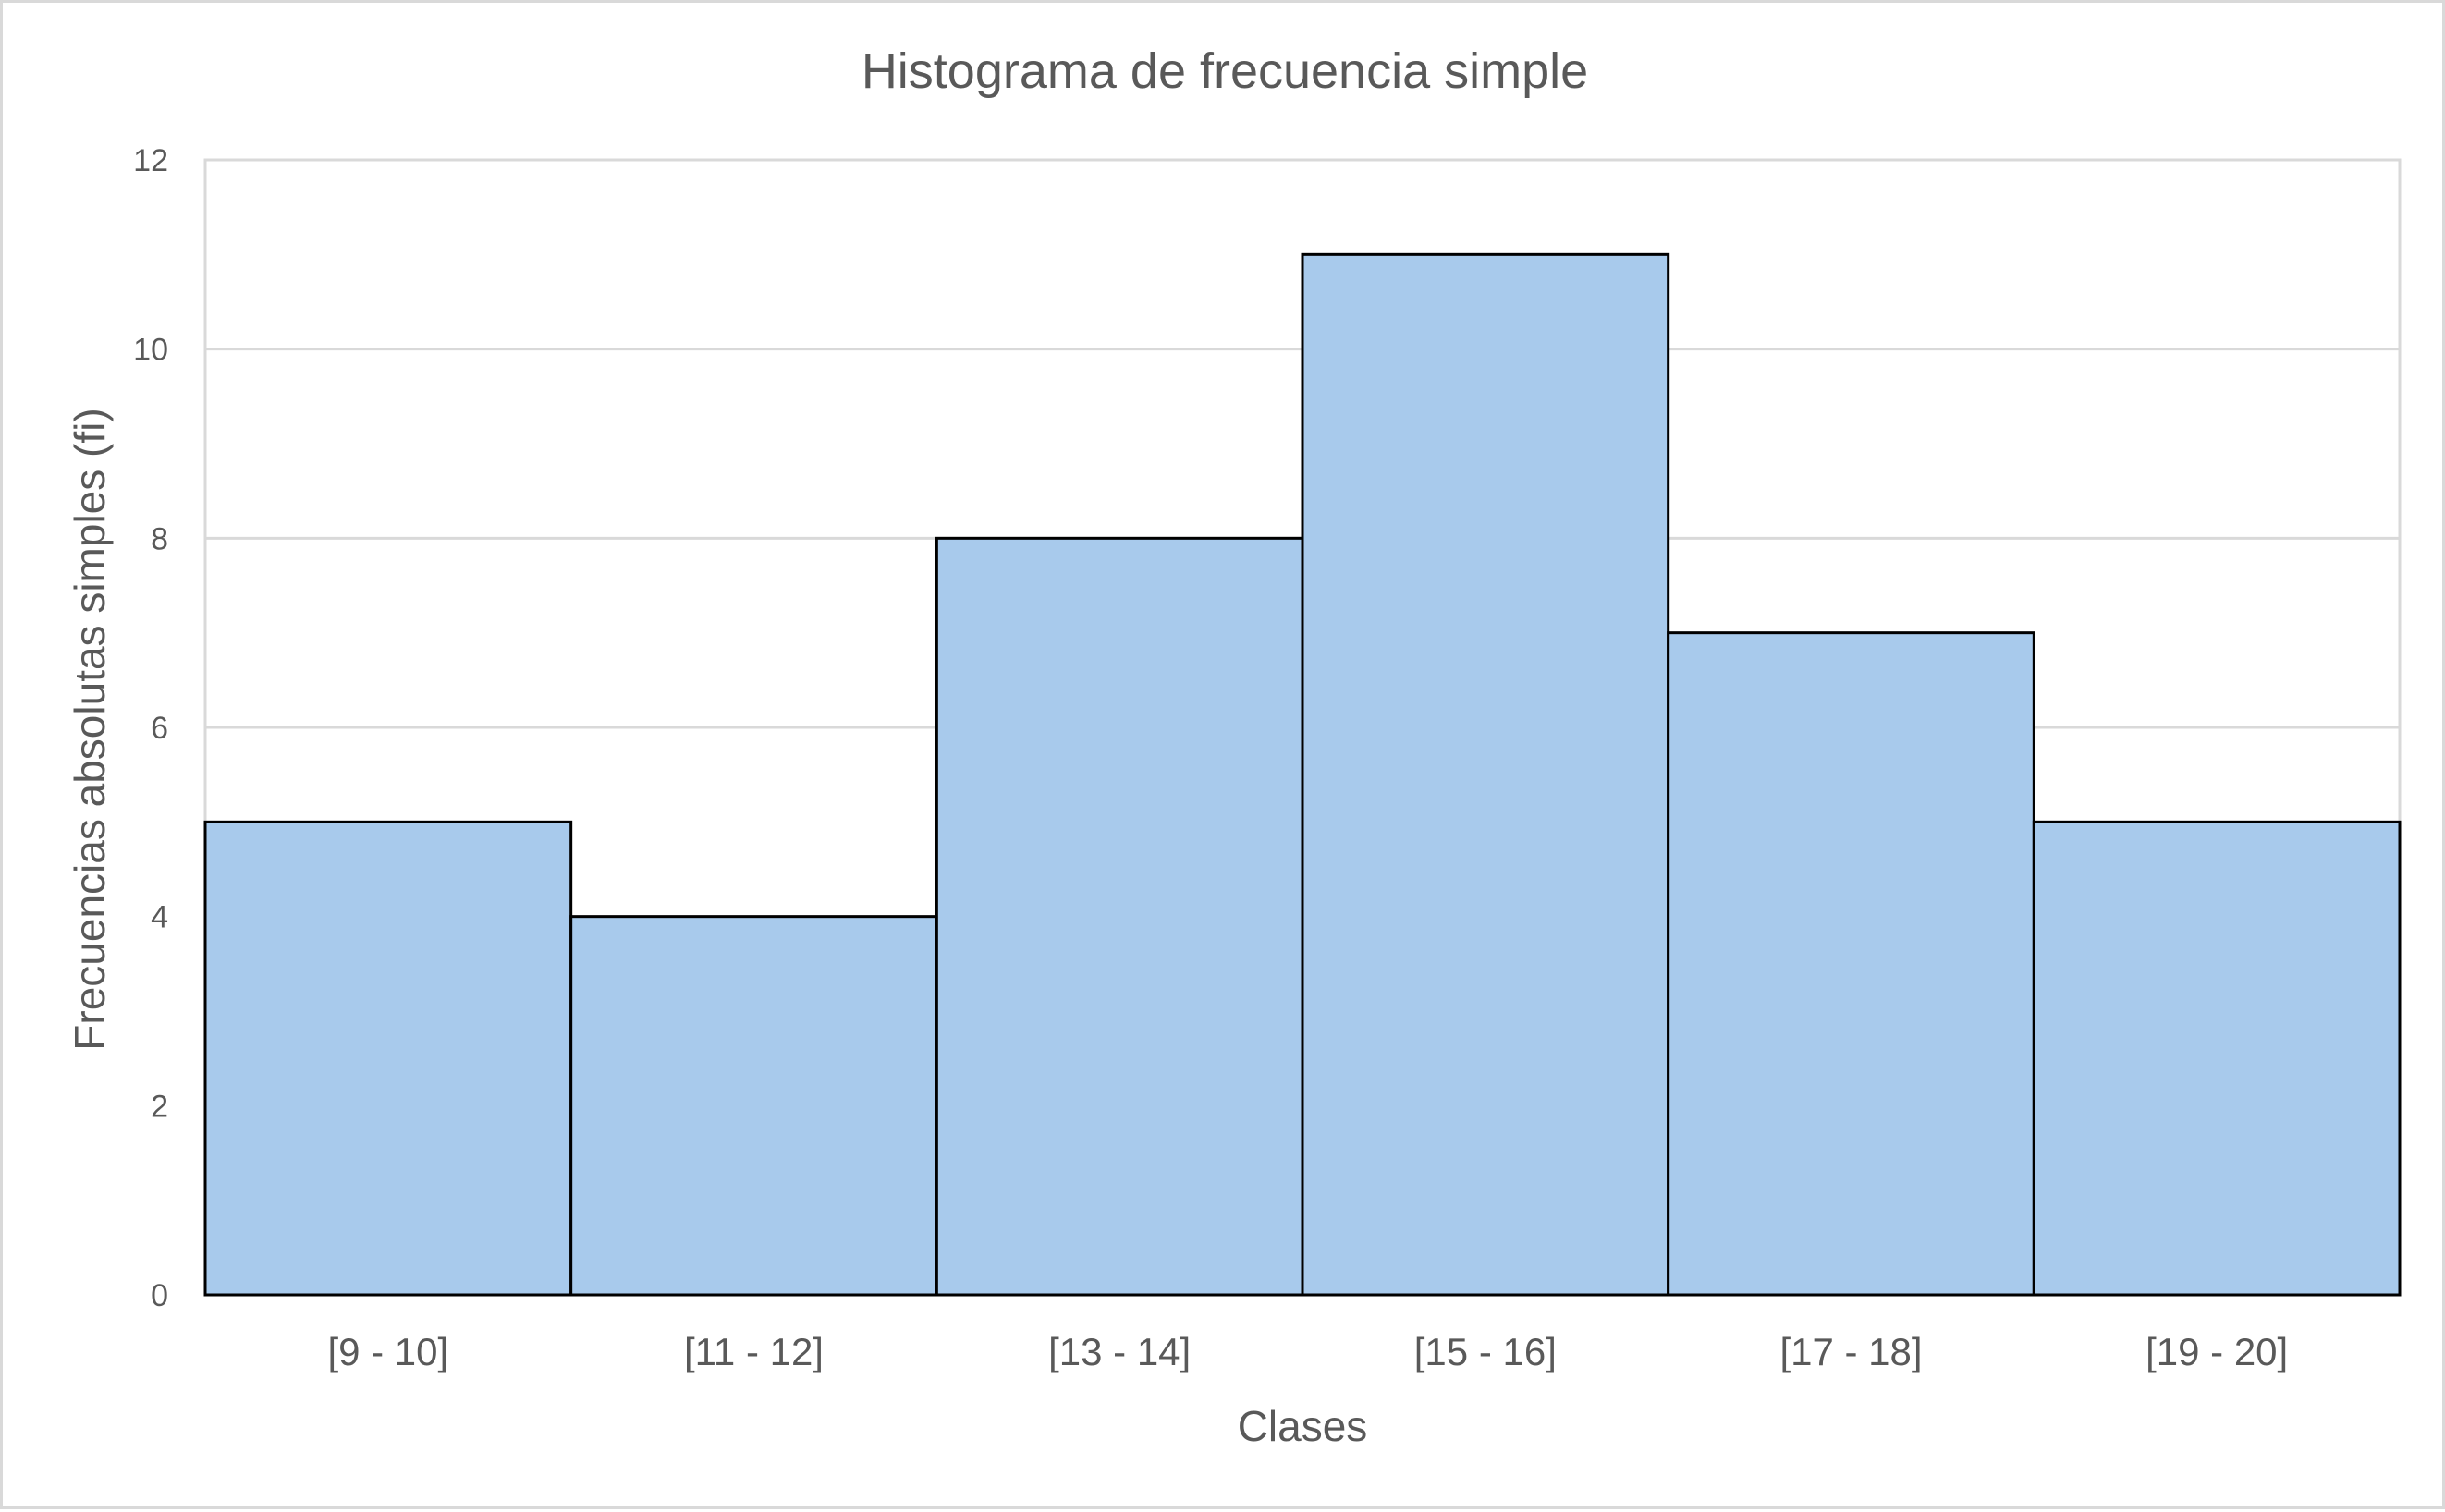 The image size is (2445, 1512). What do you see at coordinates (1485, 1352) in the screenshot?
I see `x-tick-label: [15 - 16]` at bounding box center [1485, 1352].